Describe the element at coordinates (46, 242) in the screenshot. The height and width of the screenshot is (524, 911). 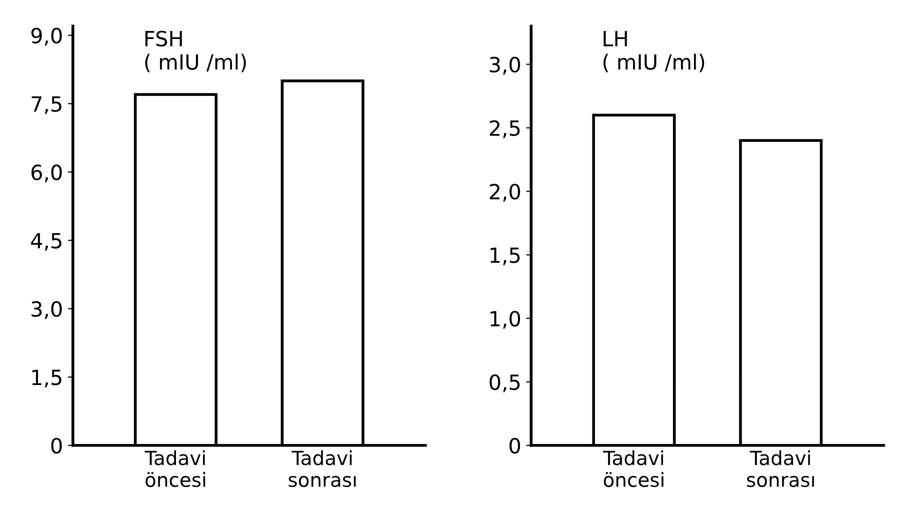
I see `y-tick-label: 4,5` at that location.